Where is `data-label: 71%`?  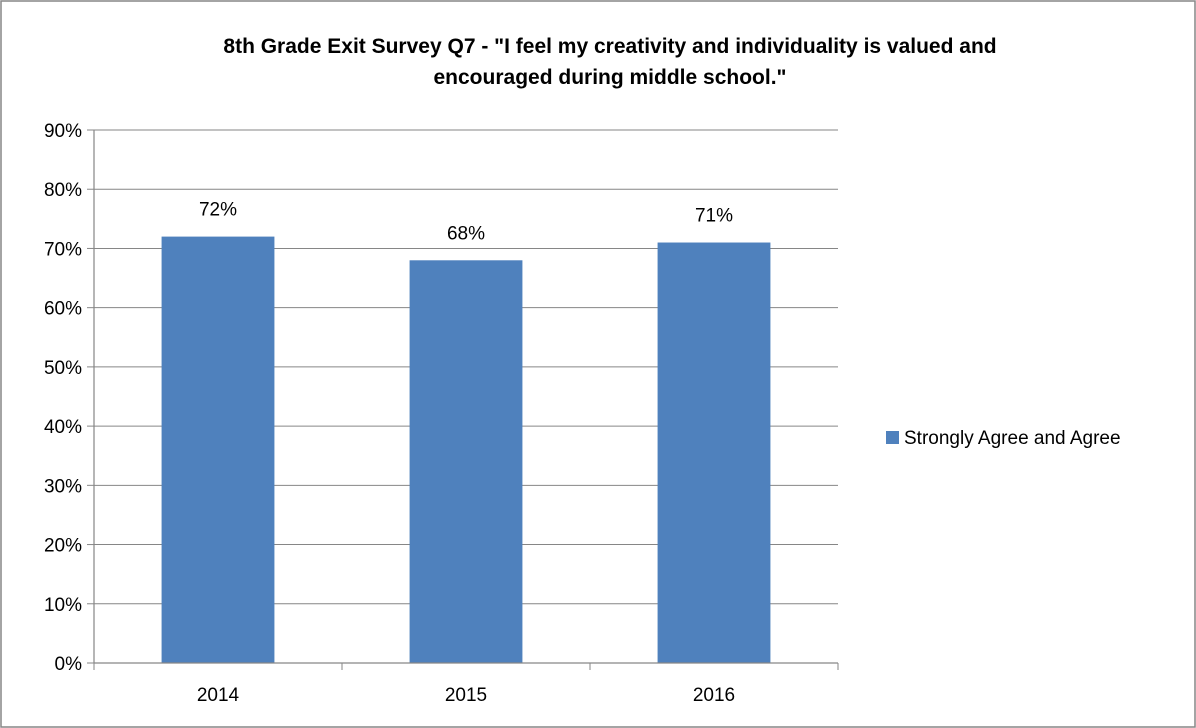 data-label: 71% is located at coordinates (714, 216).